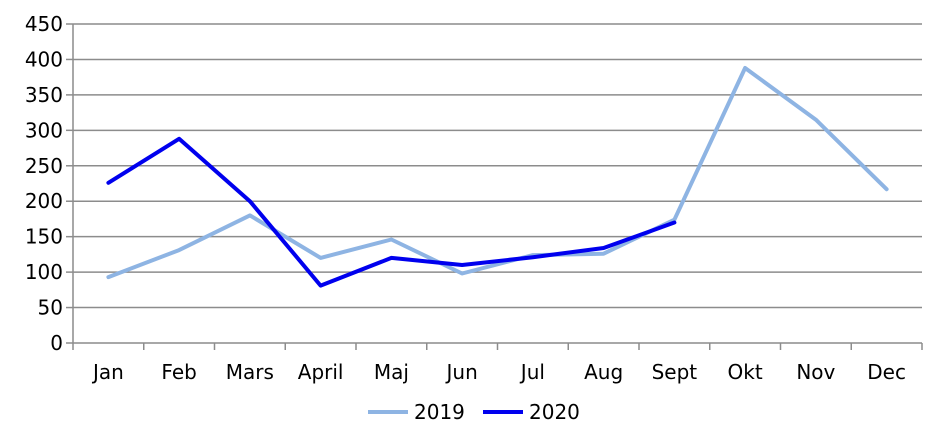  I want to click on x-tick-label-jun: Jun, so click(461, 372).